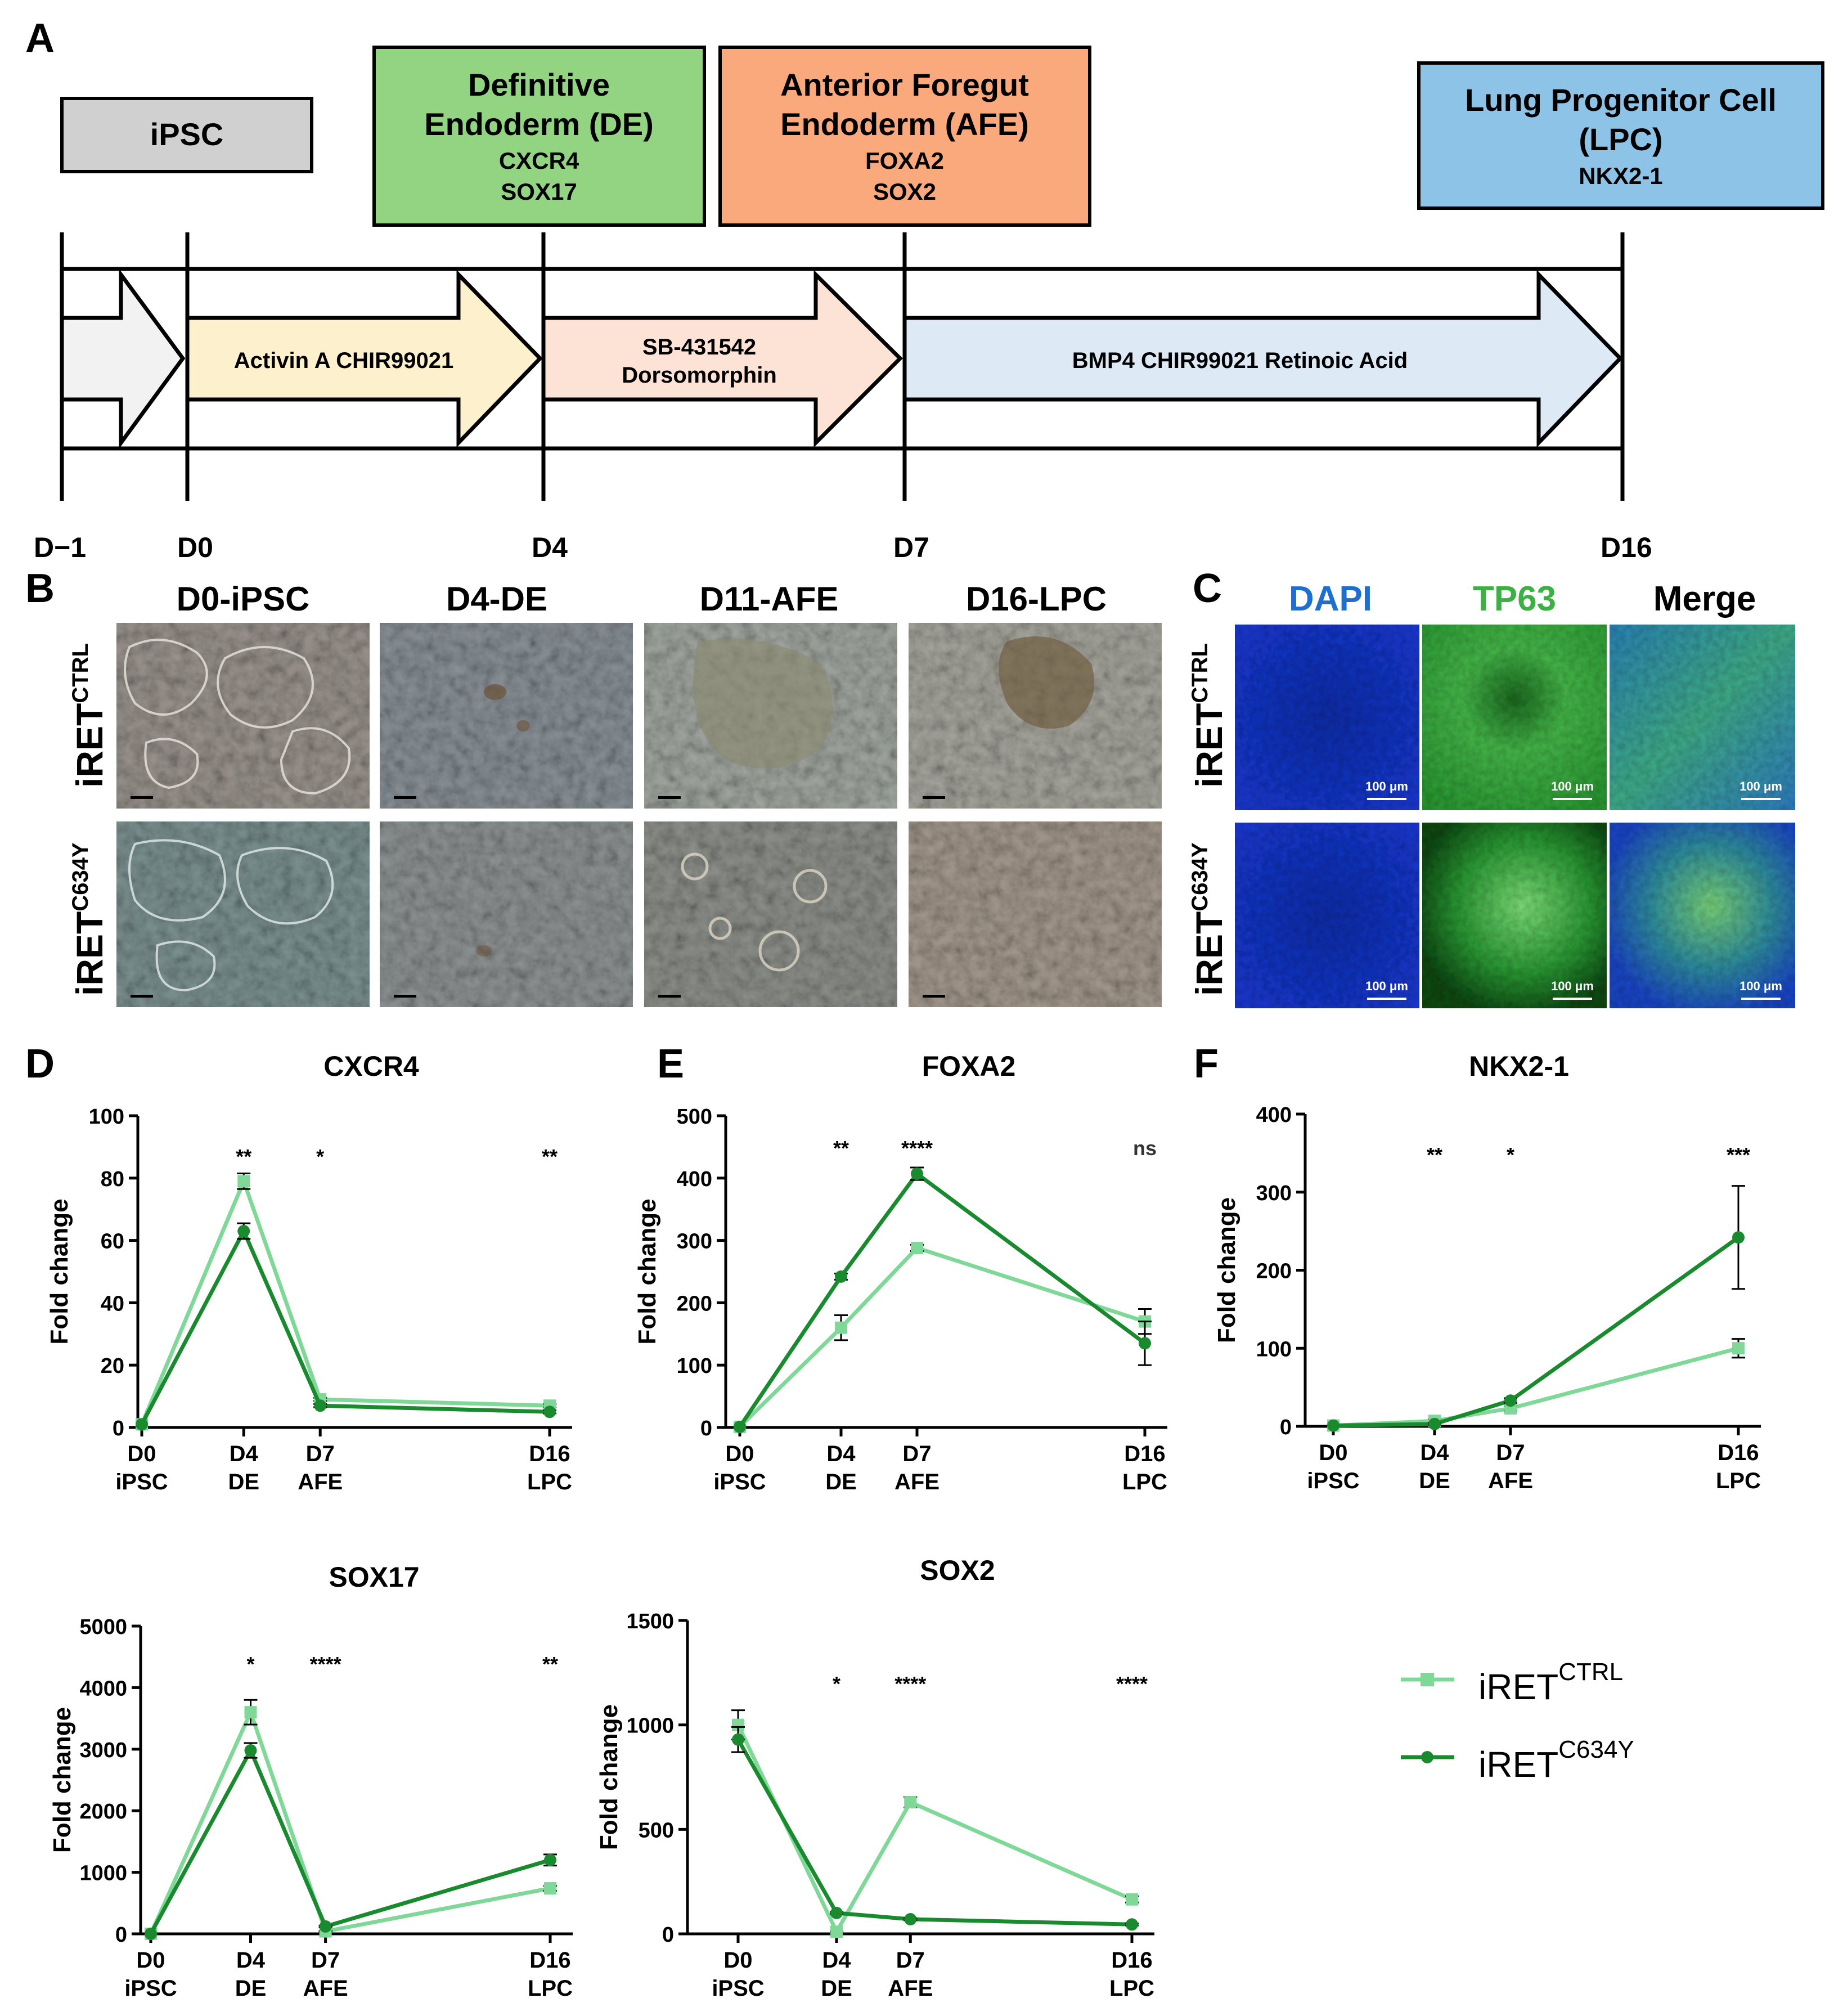 This screenshot has width=1843, height=2016. What do you see at coordinates (539, 84) in the screenshot?
I see `stage-title: Definitive` at bounding box center [539, 84].